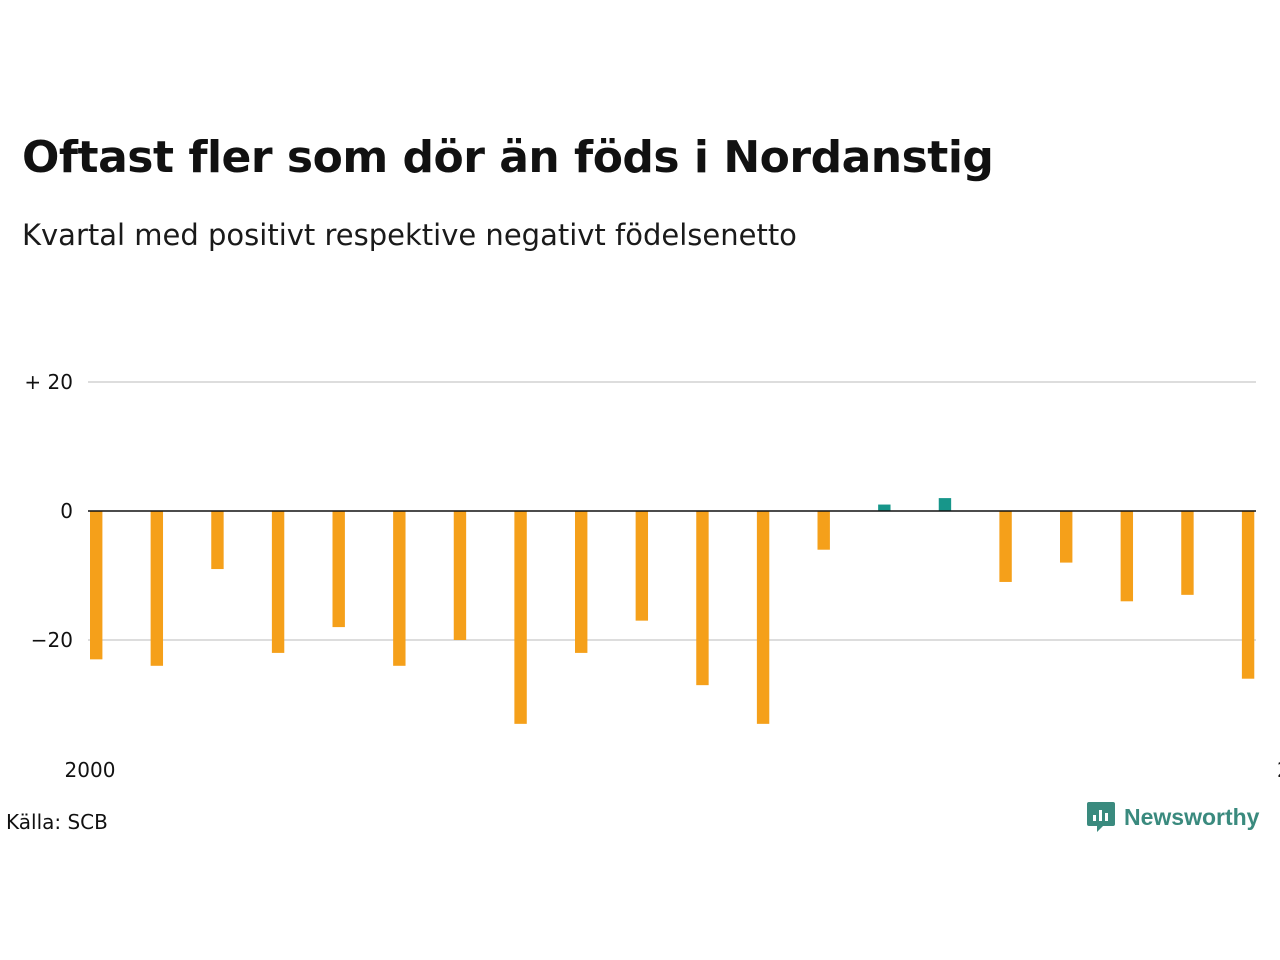 This screenshot has height=960, width=1280. I want to click on y-axis-ticks: + 20 0 −20, so click(48, 511).